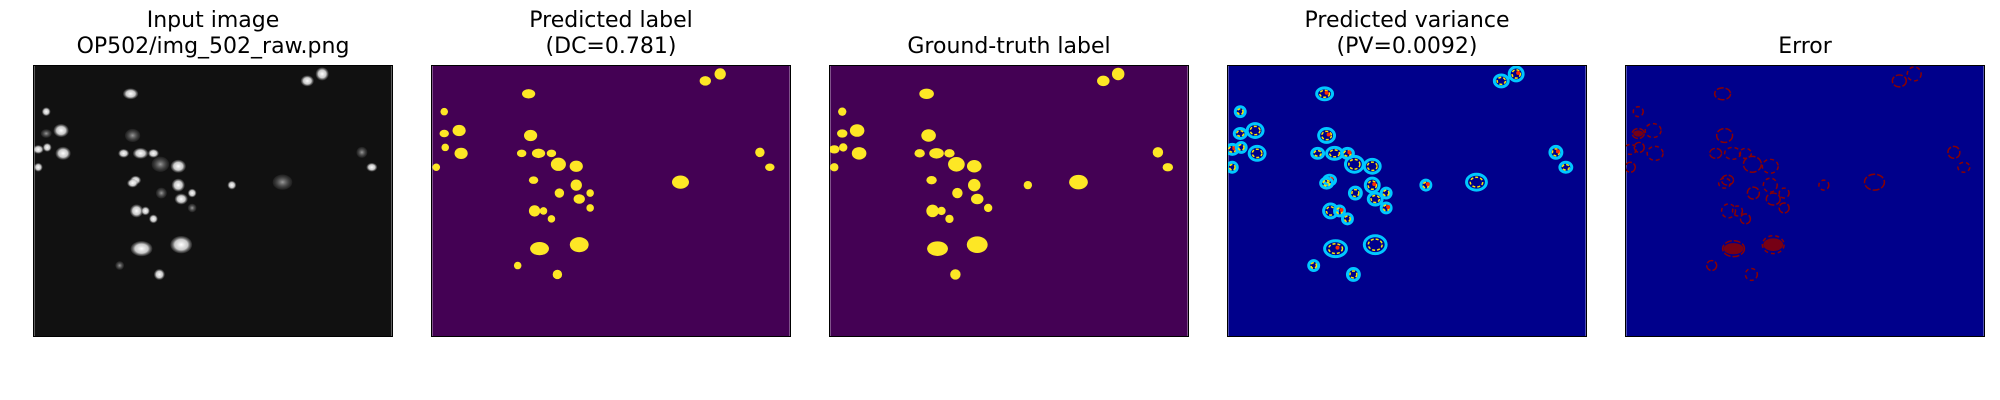 Image resolution: width=2000 pixels, height=400 pixels. Describe the element at coordinates (1407, 201) in the screenshot. I see `variance-frame` at that location.